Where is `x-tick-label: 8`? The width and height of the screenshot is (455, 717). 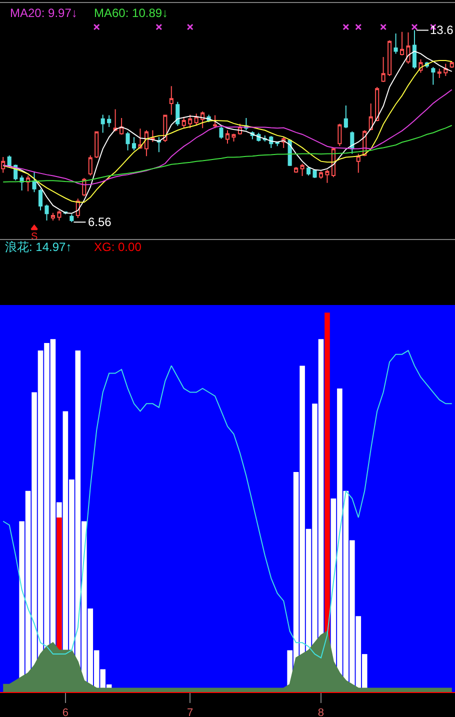 x-tick-label: 8 is located at coordinates (321, 712).